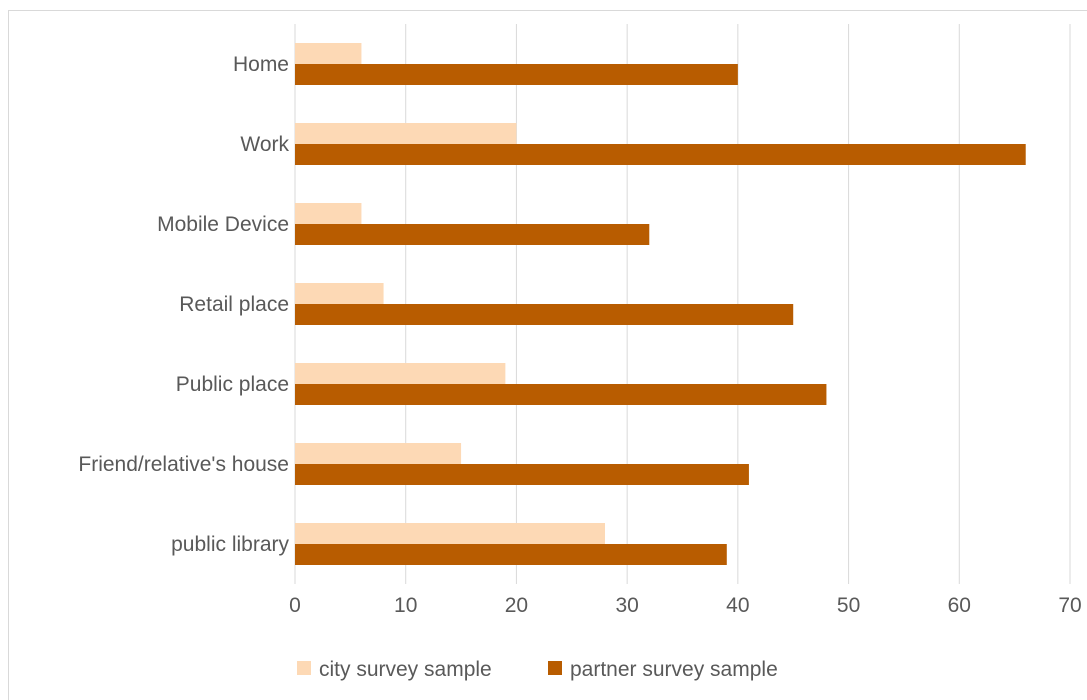 The height and width of the screenshot is (700, 1087). I want to click on legend: city survey sample partner survey sample, so click(537, 669).